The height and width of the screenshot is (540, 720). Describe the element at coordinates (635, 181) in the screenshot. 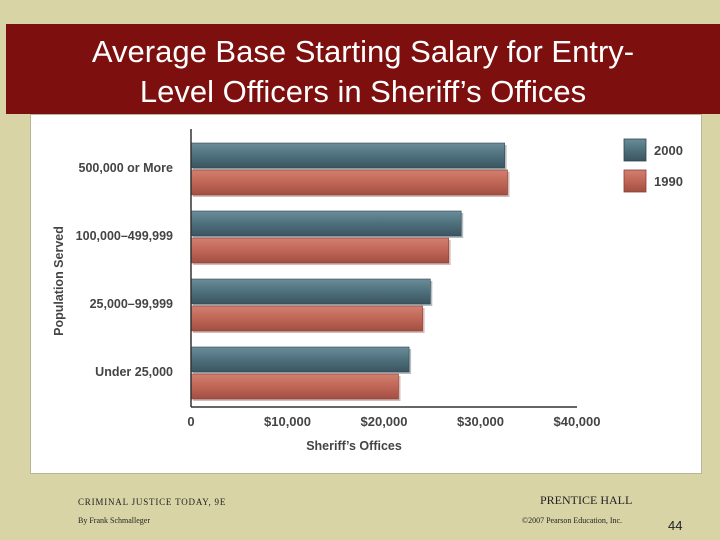

I see `legend-swatch-1990` at that location.